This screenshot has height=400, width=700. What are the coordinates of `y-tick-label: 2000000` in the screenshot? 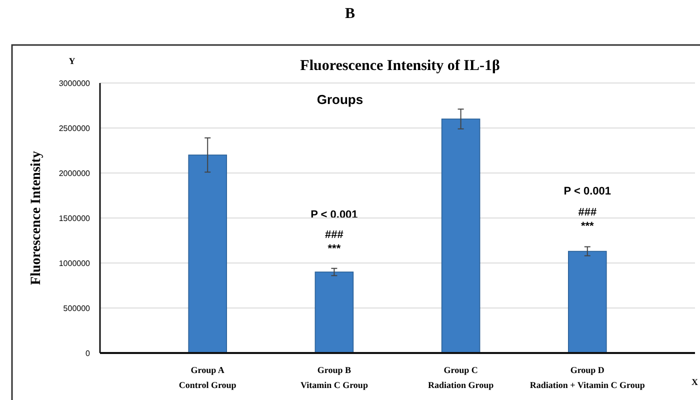 It's located at (74, 173).